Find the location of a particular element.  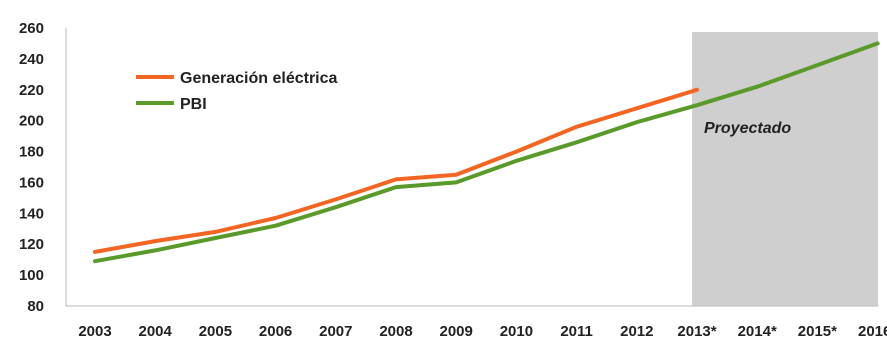

legend: Generación eléctrica PBI is located at coordinates (237, 91).